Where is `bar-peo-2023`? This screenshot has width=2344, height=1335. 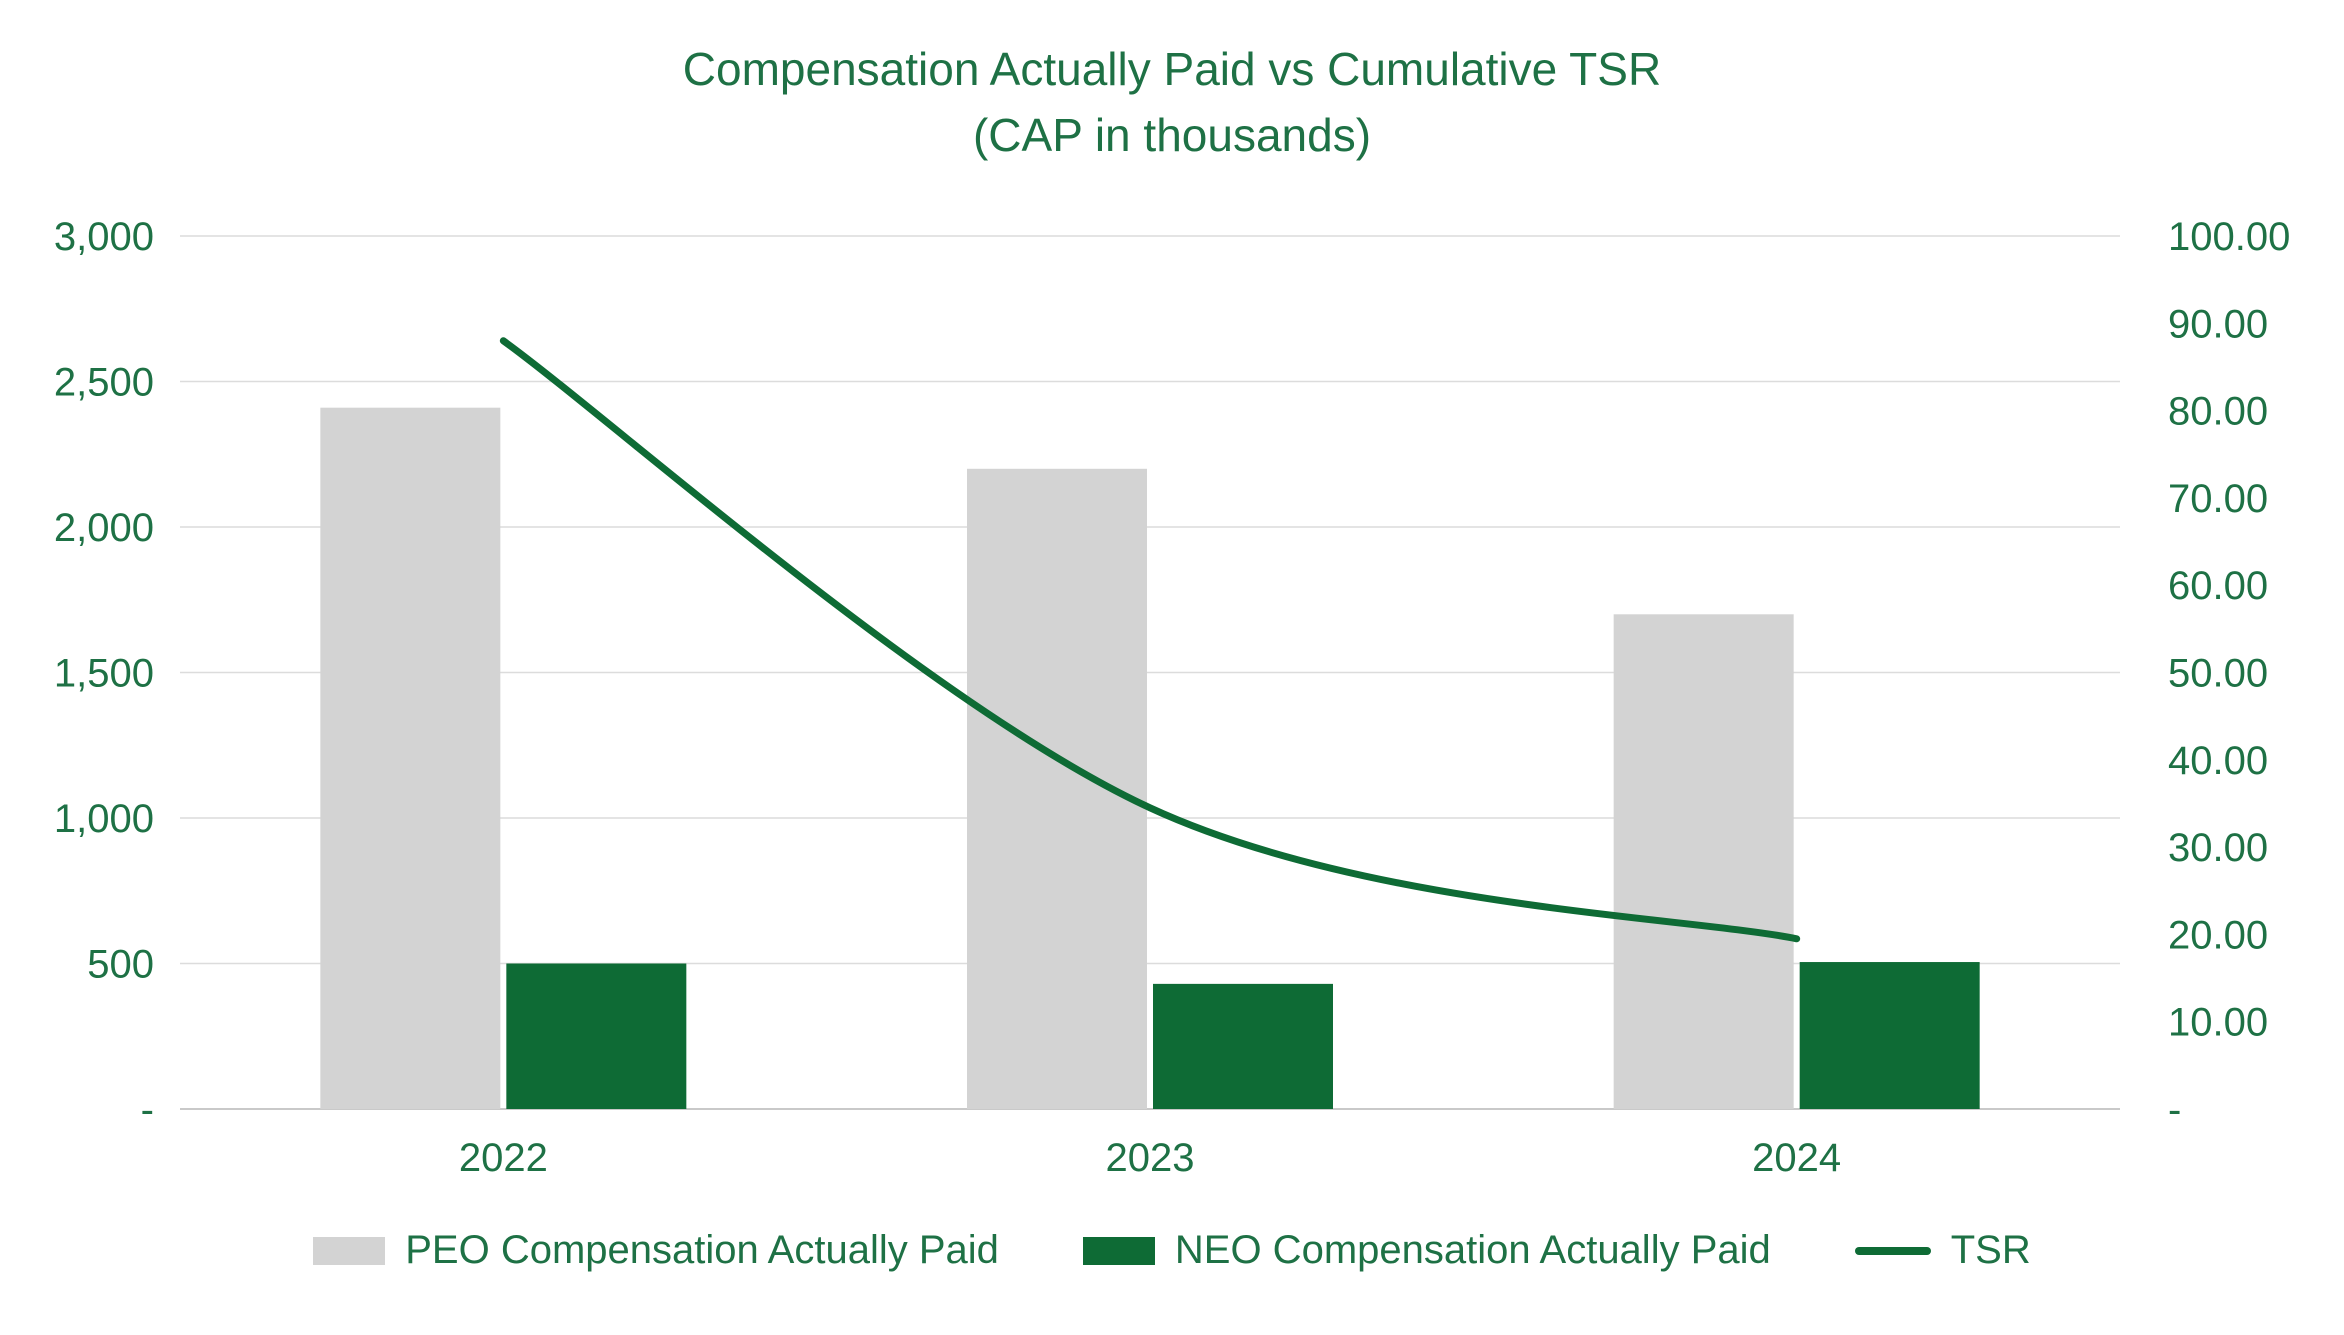 bar-peo-2023 is located at coordinates (1057, 788).